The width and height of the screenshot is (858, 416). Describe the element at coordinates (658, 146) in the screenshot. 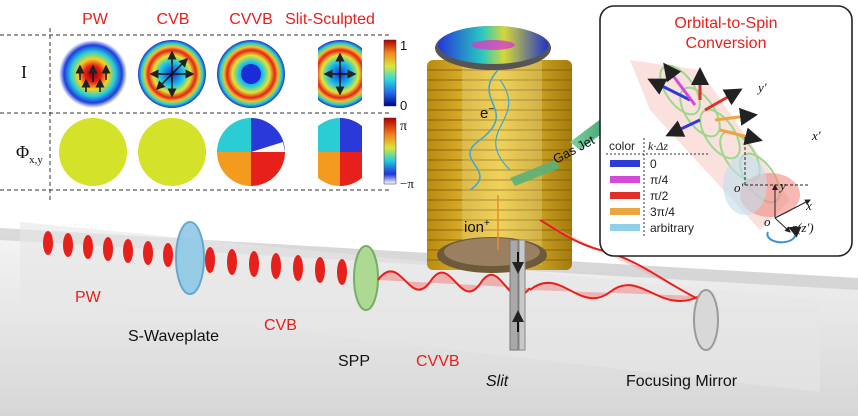

I see `legend-header-kdz: k·Δz` at that location.